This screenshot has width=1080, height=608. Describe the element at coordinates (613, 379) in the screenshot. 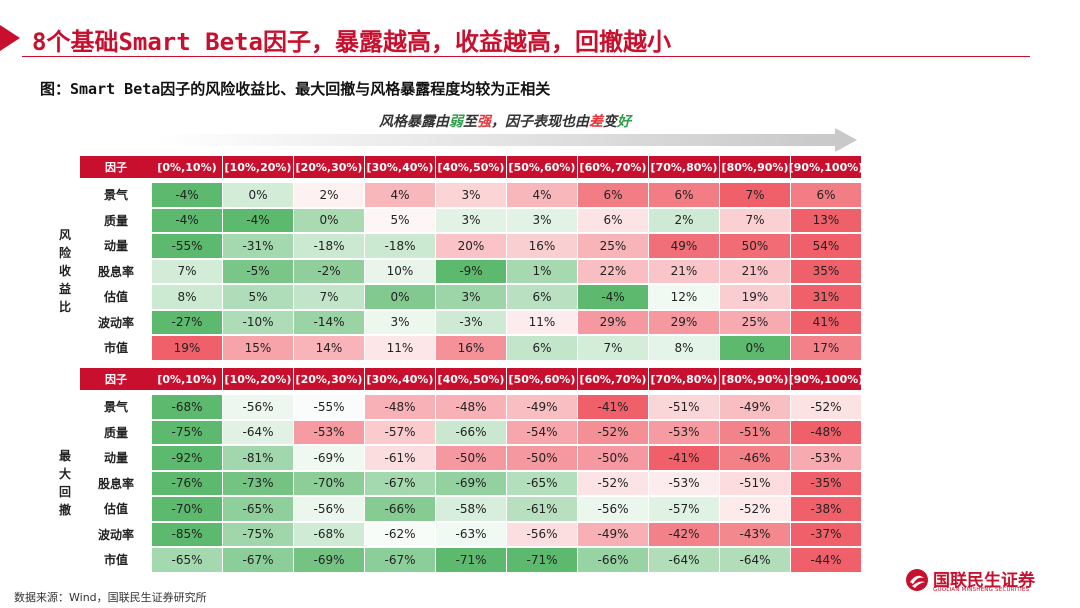

I see `column-header: [60%,70%)` at that location.